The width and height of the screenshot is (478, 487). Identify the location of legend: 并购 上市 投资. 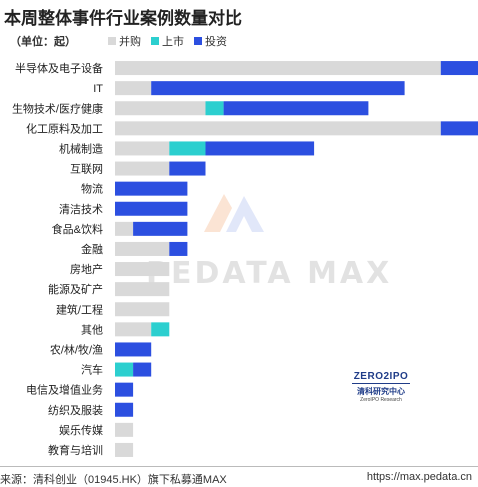
(167, 41).